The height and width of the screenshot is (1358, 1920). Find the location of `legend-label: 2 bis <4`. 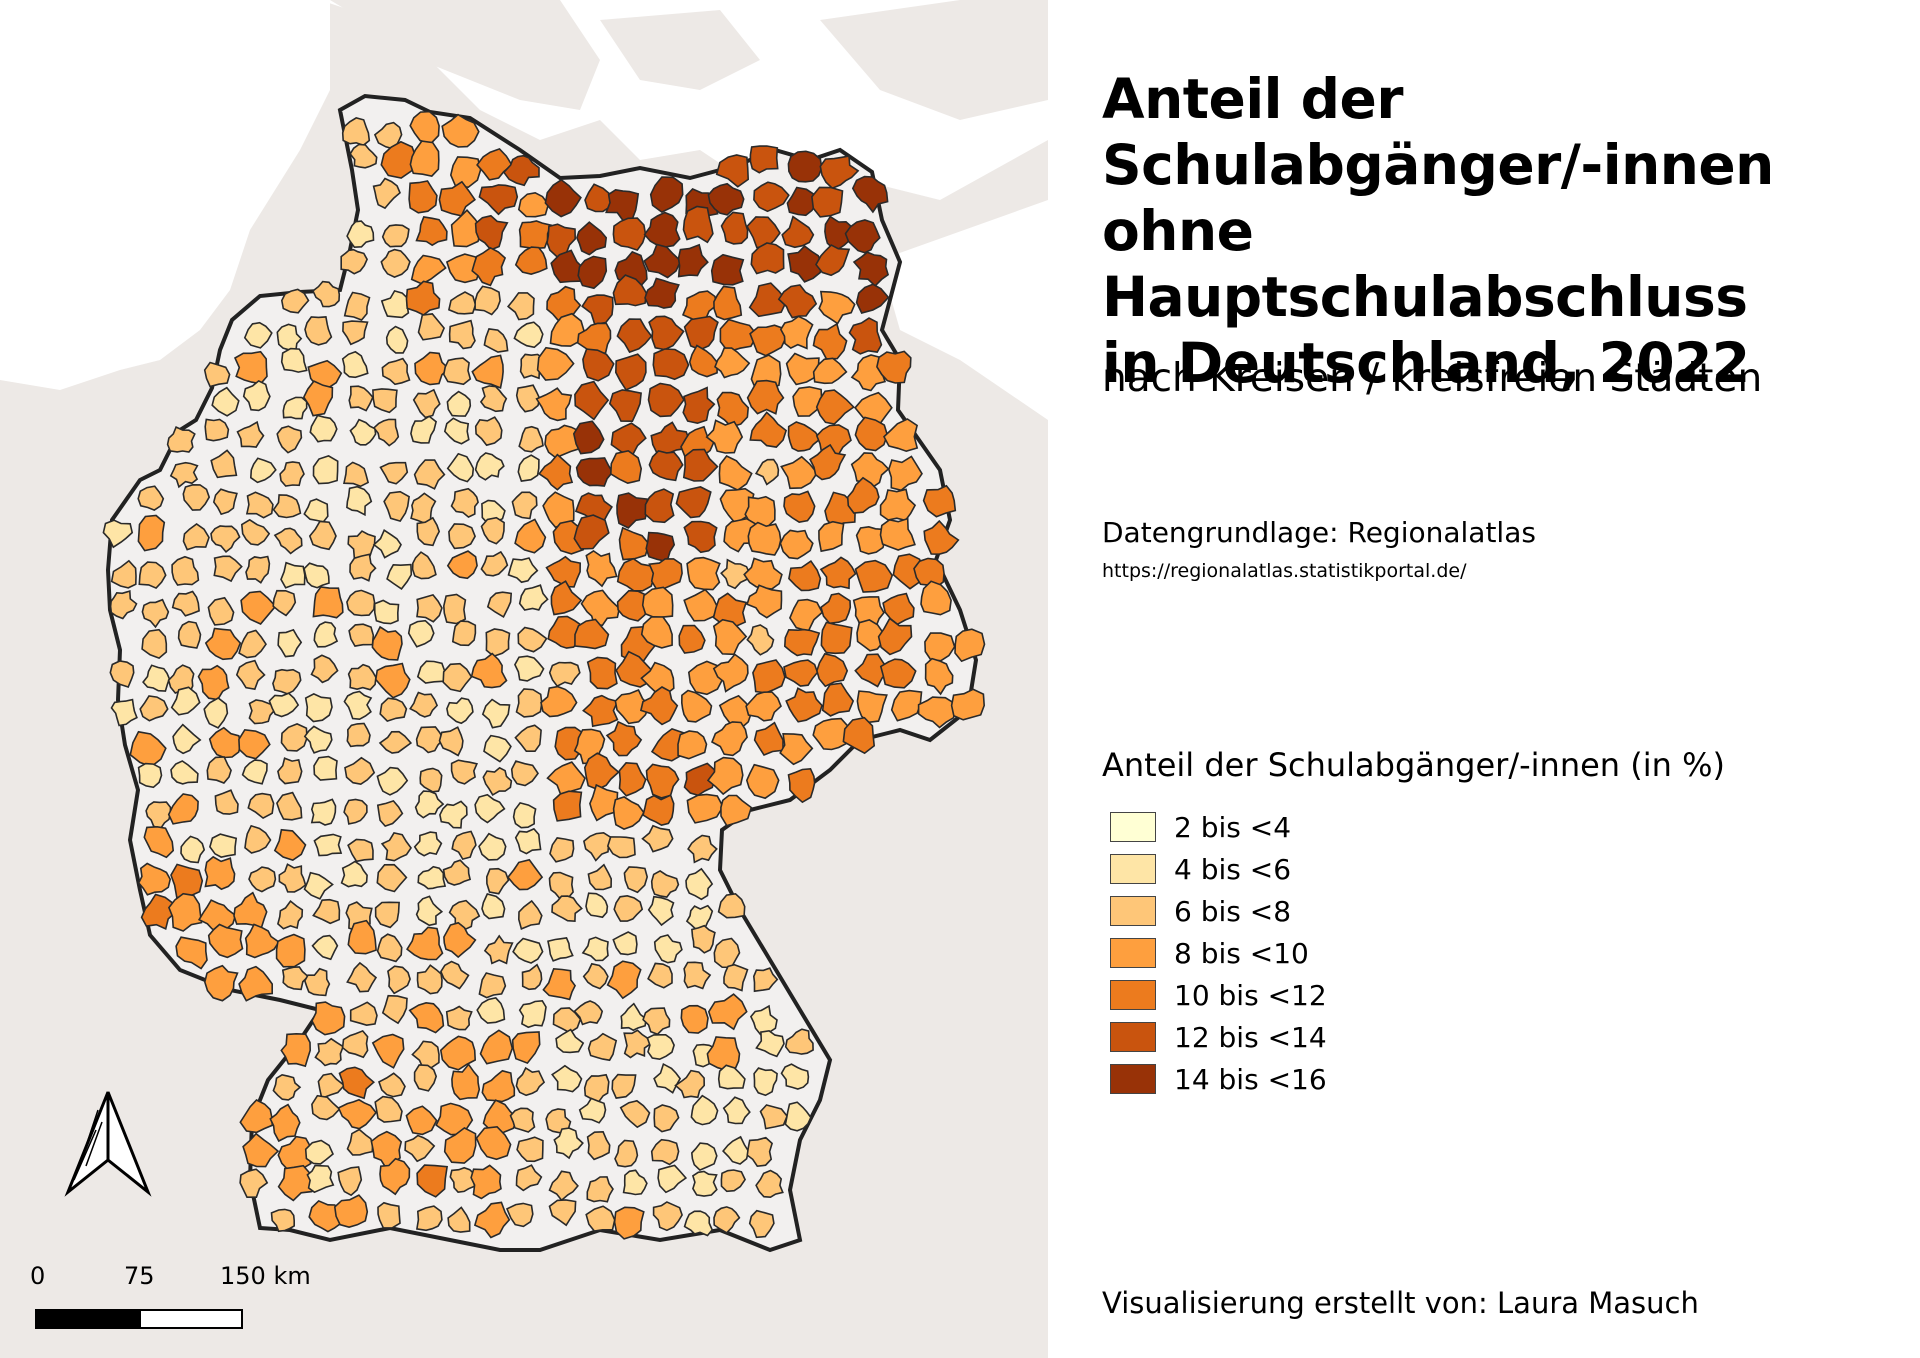

legend-label: 2 bis <4 is located at coordinates (1233, 827).